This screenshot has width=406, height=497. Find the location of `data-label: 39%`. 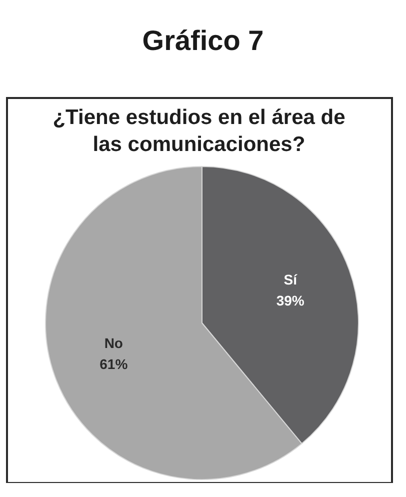

data-label: 39% is located at coordinates (290, 300).